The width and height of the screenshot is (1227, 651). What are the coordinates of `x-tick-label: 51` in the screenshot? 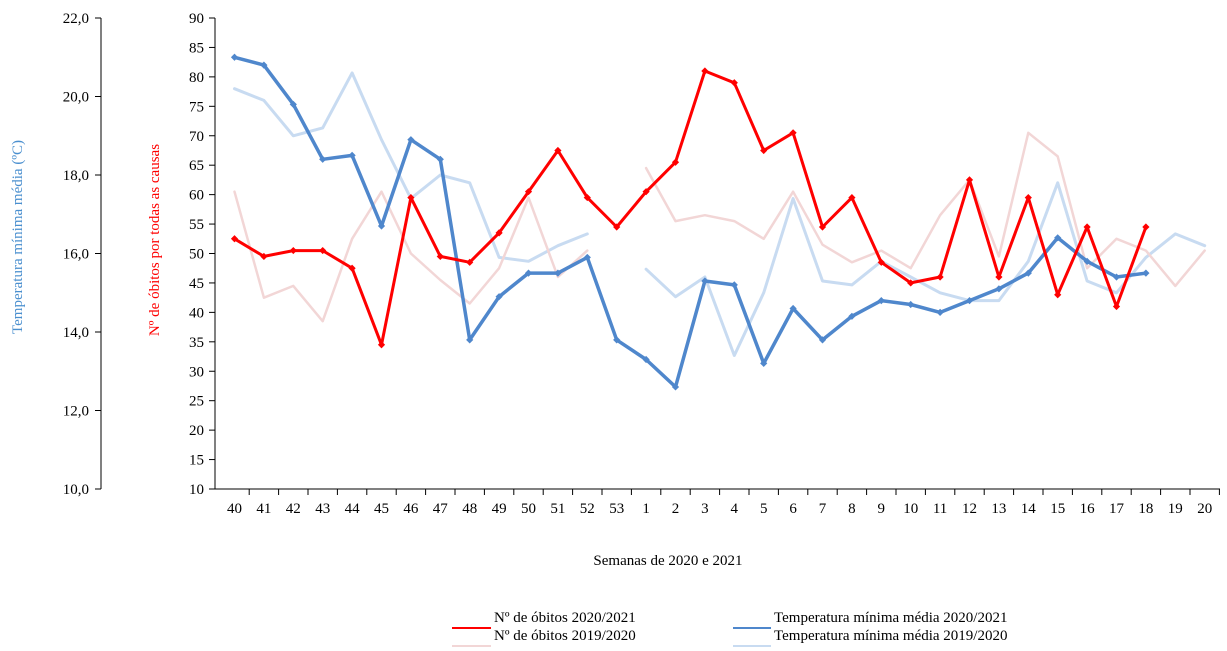 It's located at (557, 509).